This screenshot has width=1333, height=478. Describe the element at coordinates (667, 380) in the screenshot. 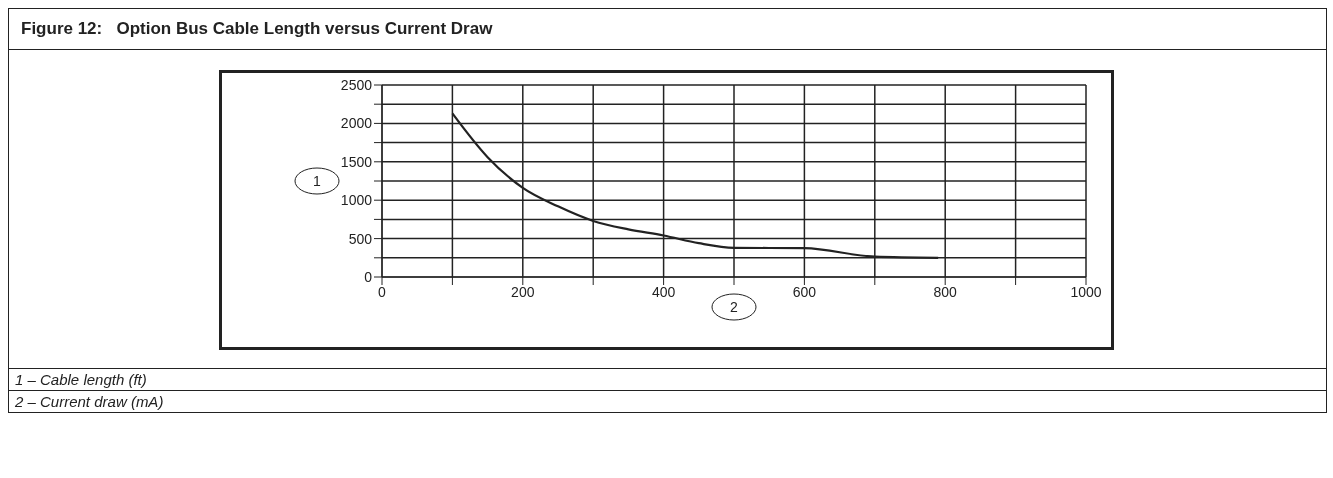

I see `text: 1 – Cable length (ft)` at that location.